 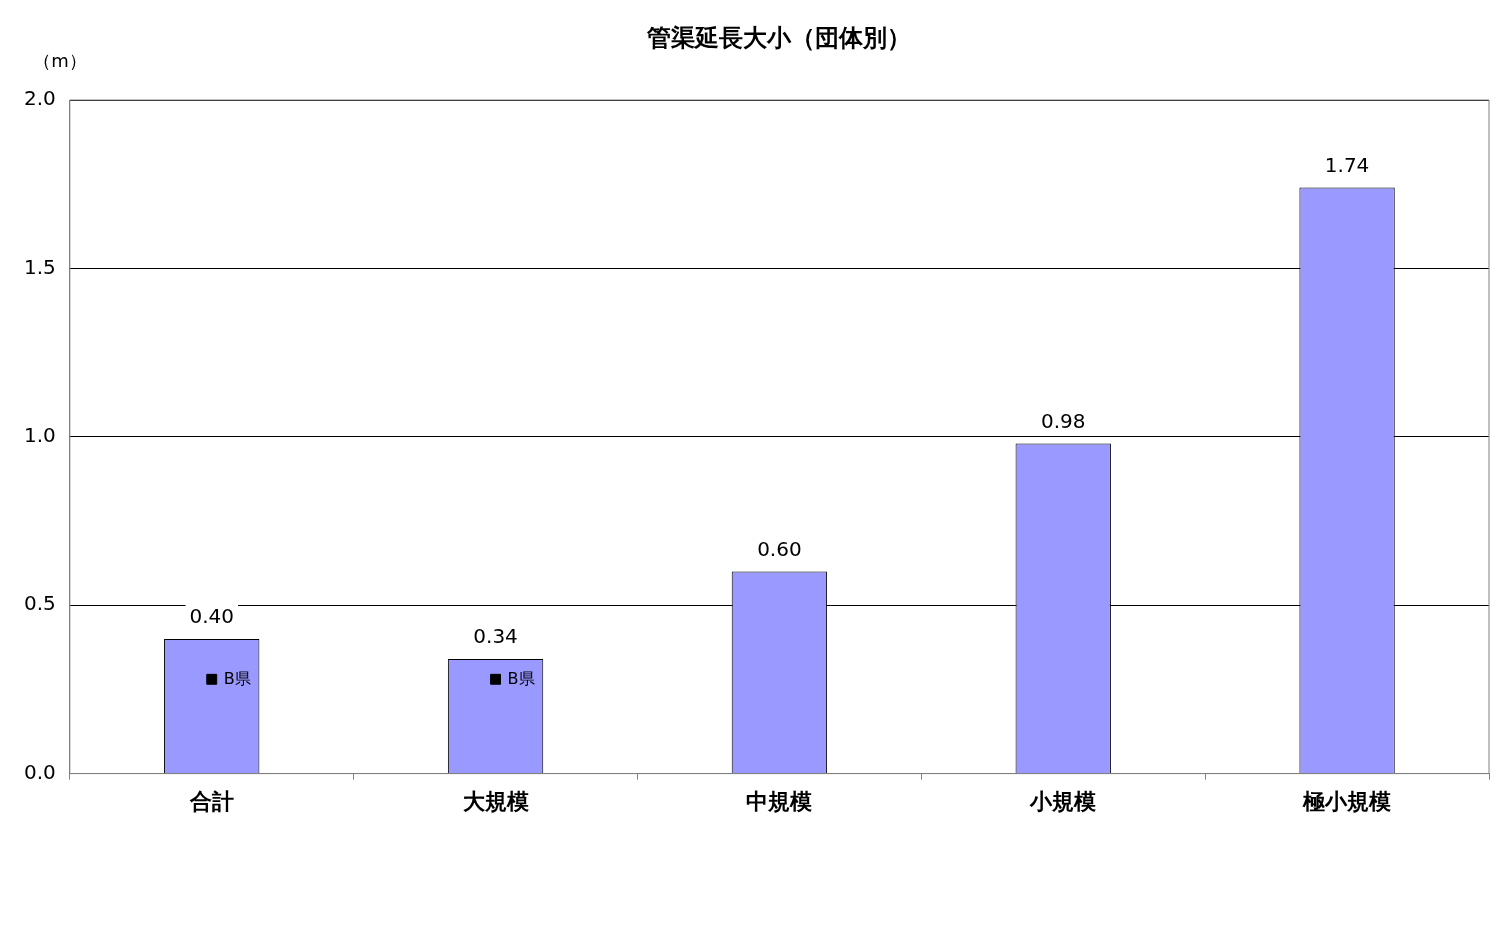 I want to click on x-tick-label: 小規模, so click(x=1063, y=801).